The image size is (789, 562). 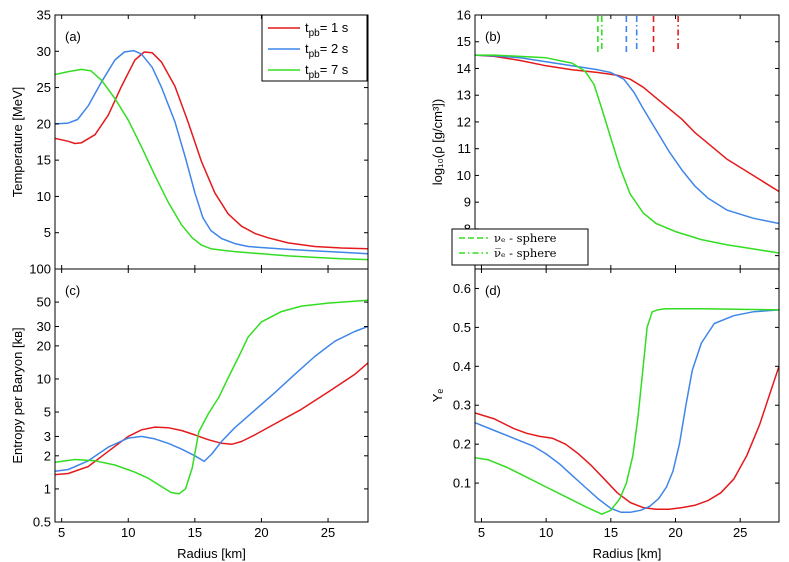 What do you see at coordinates (465, 148) in the screenshot?
I see `y-tick-label: 11` at bounding box center [465, 148].